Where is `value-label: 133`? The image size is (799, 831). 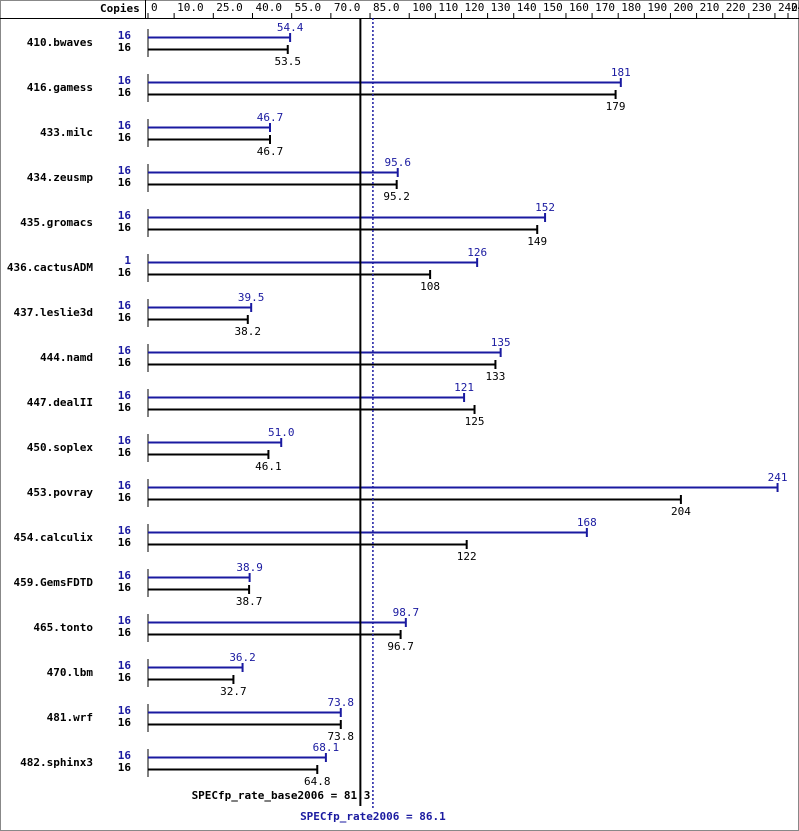 value-label: 133 is located at coordinates (495, 376).